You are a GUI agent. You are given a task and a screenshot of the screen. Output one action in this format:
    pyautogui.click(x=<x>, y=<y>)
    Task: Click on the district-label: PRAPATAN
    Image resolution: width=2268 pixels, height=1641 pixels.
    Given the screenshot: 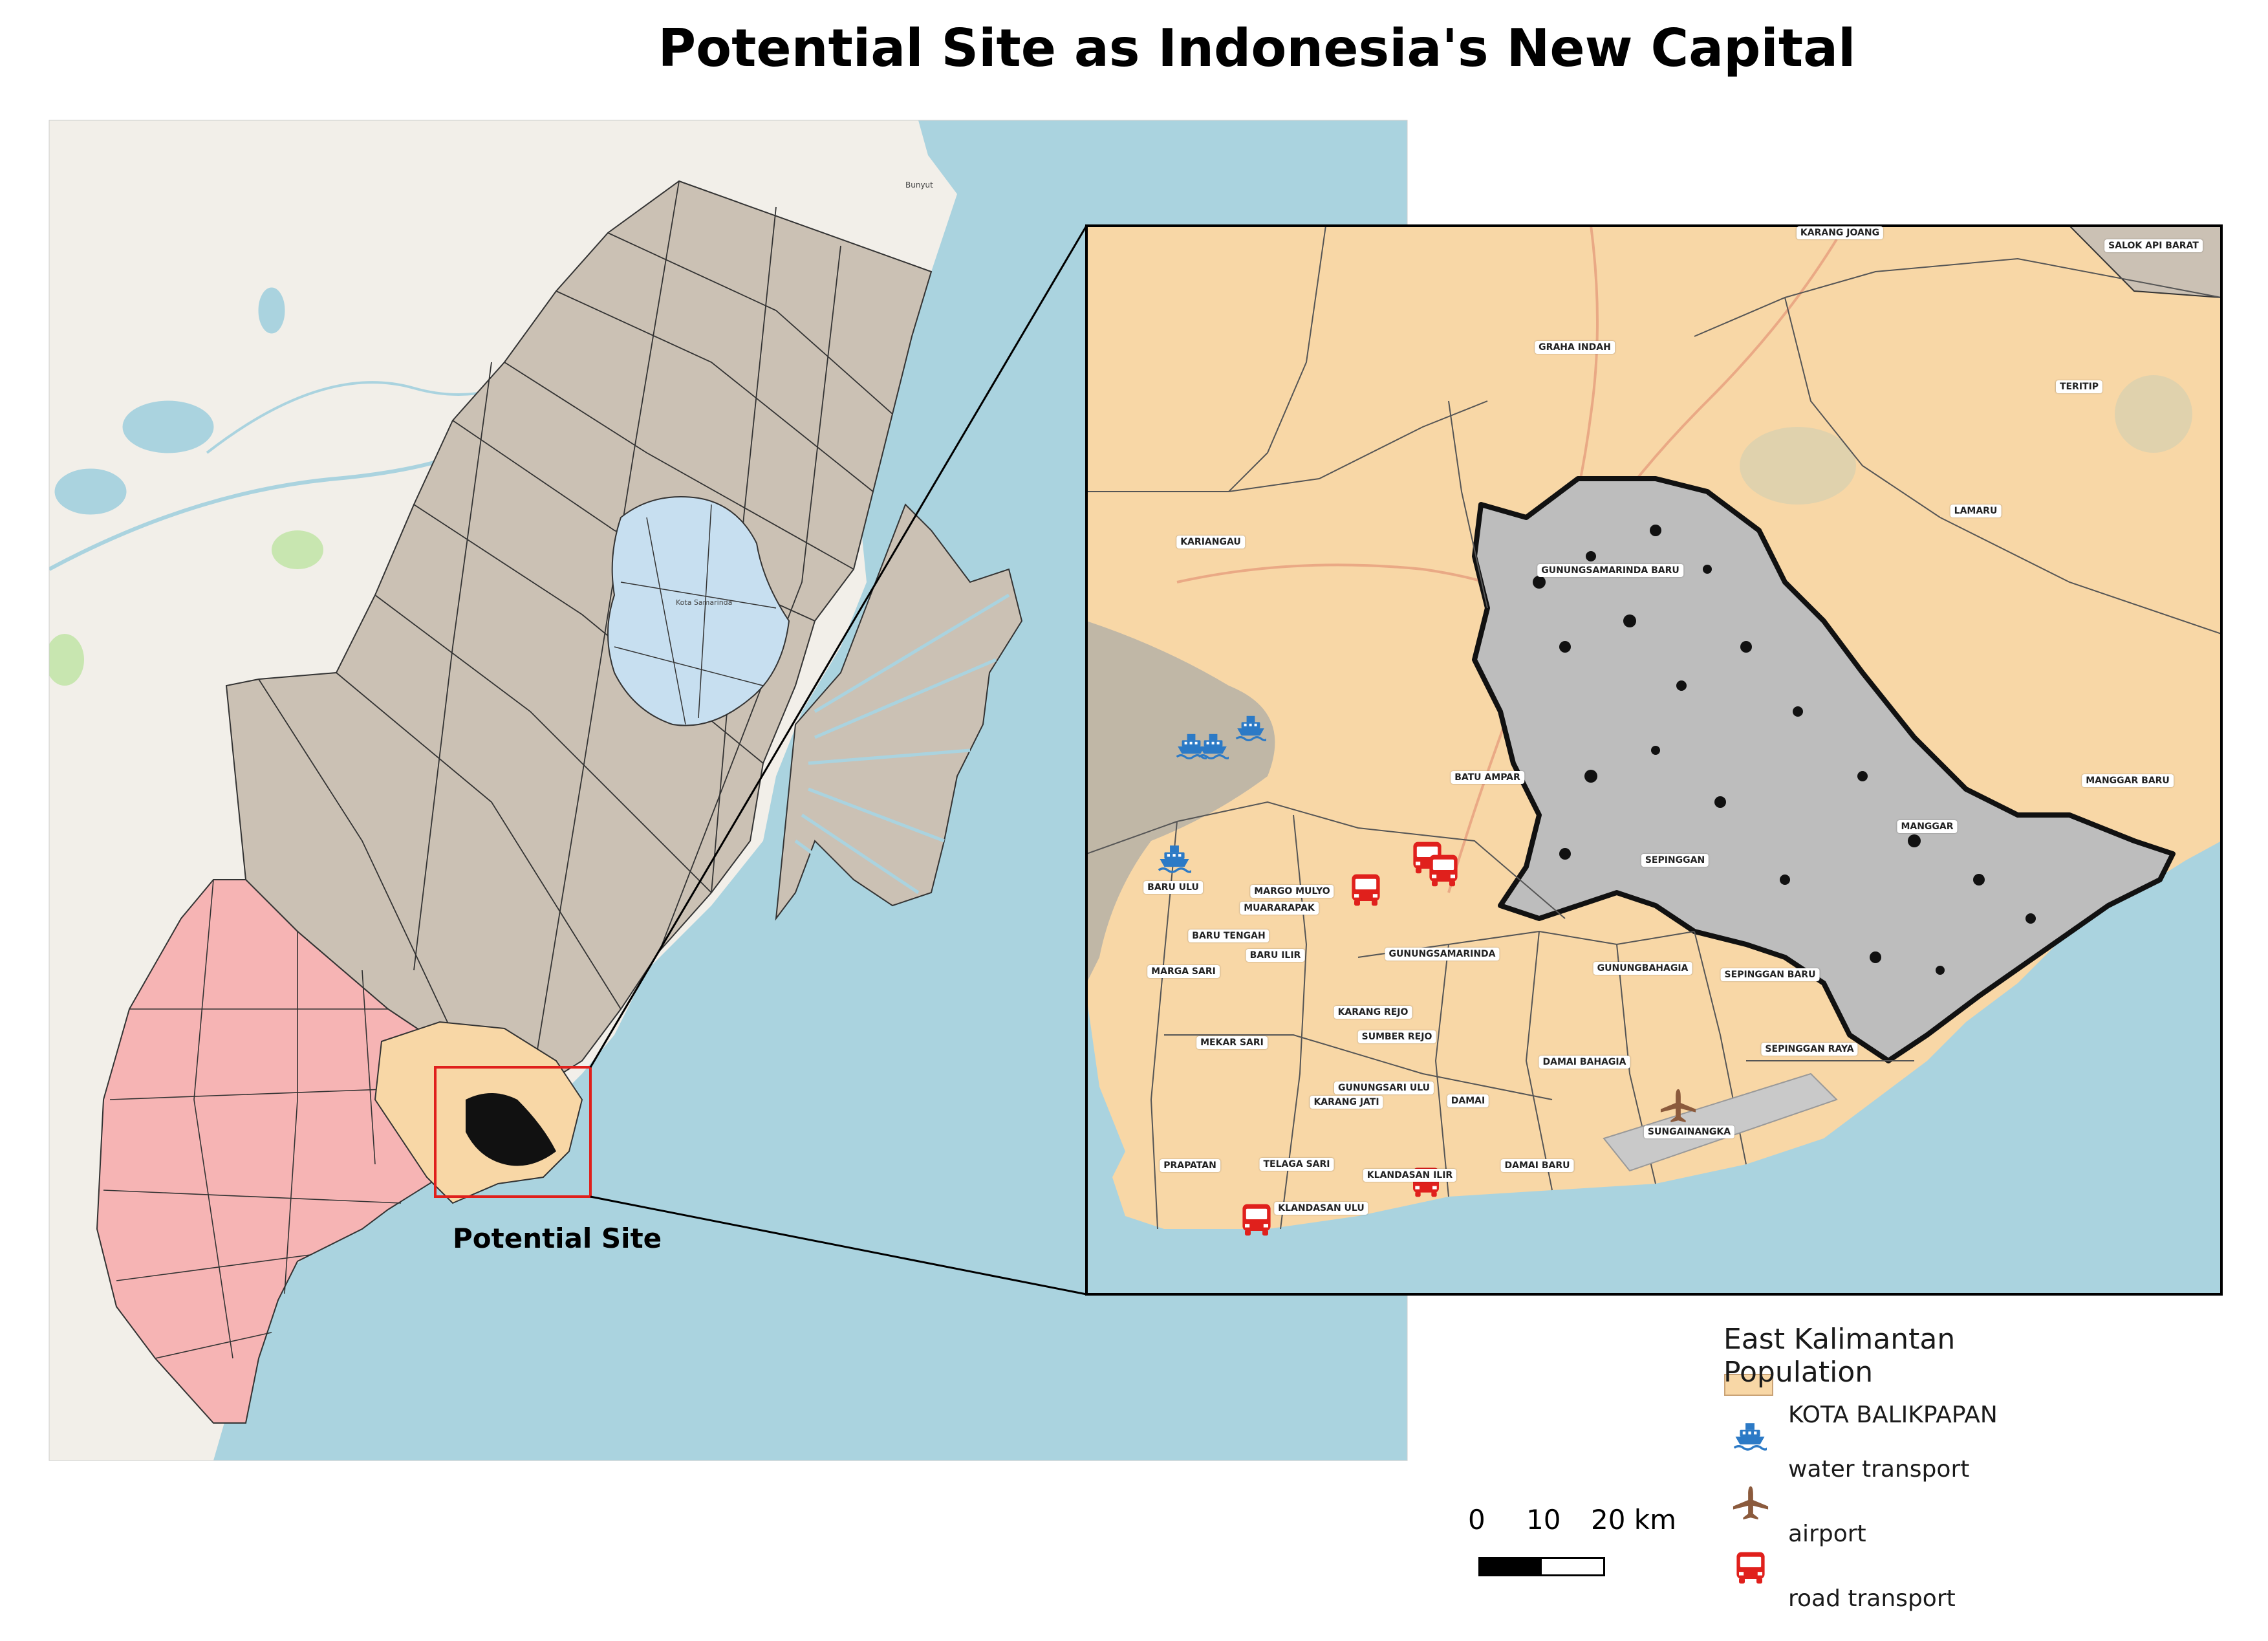 What is the action you would take?
    pyautogui.click(x=1190, y=1166)
    